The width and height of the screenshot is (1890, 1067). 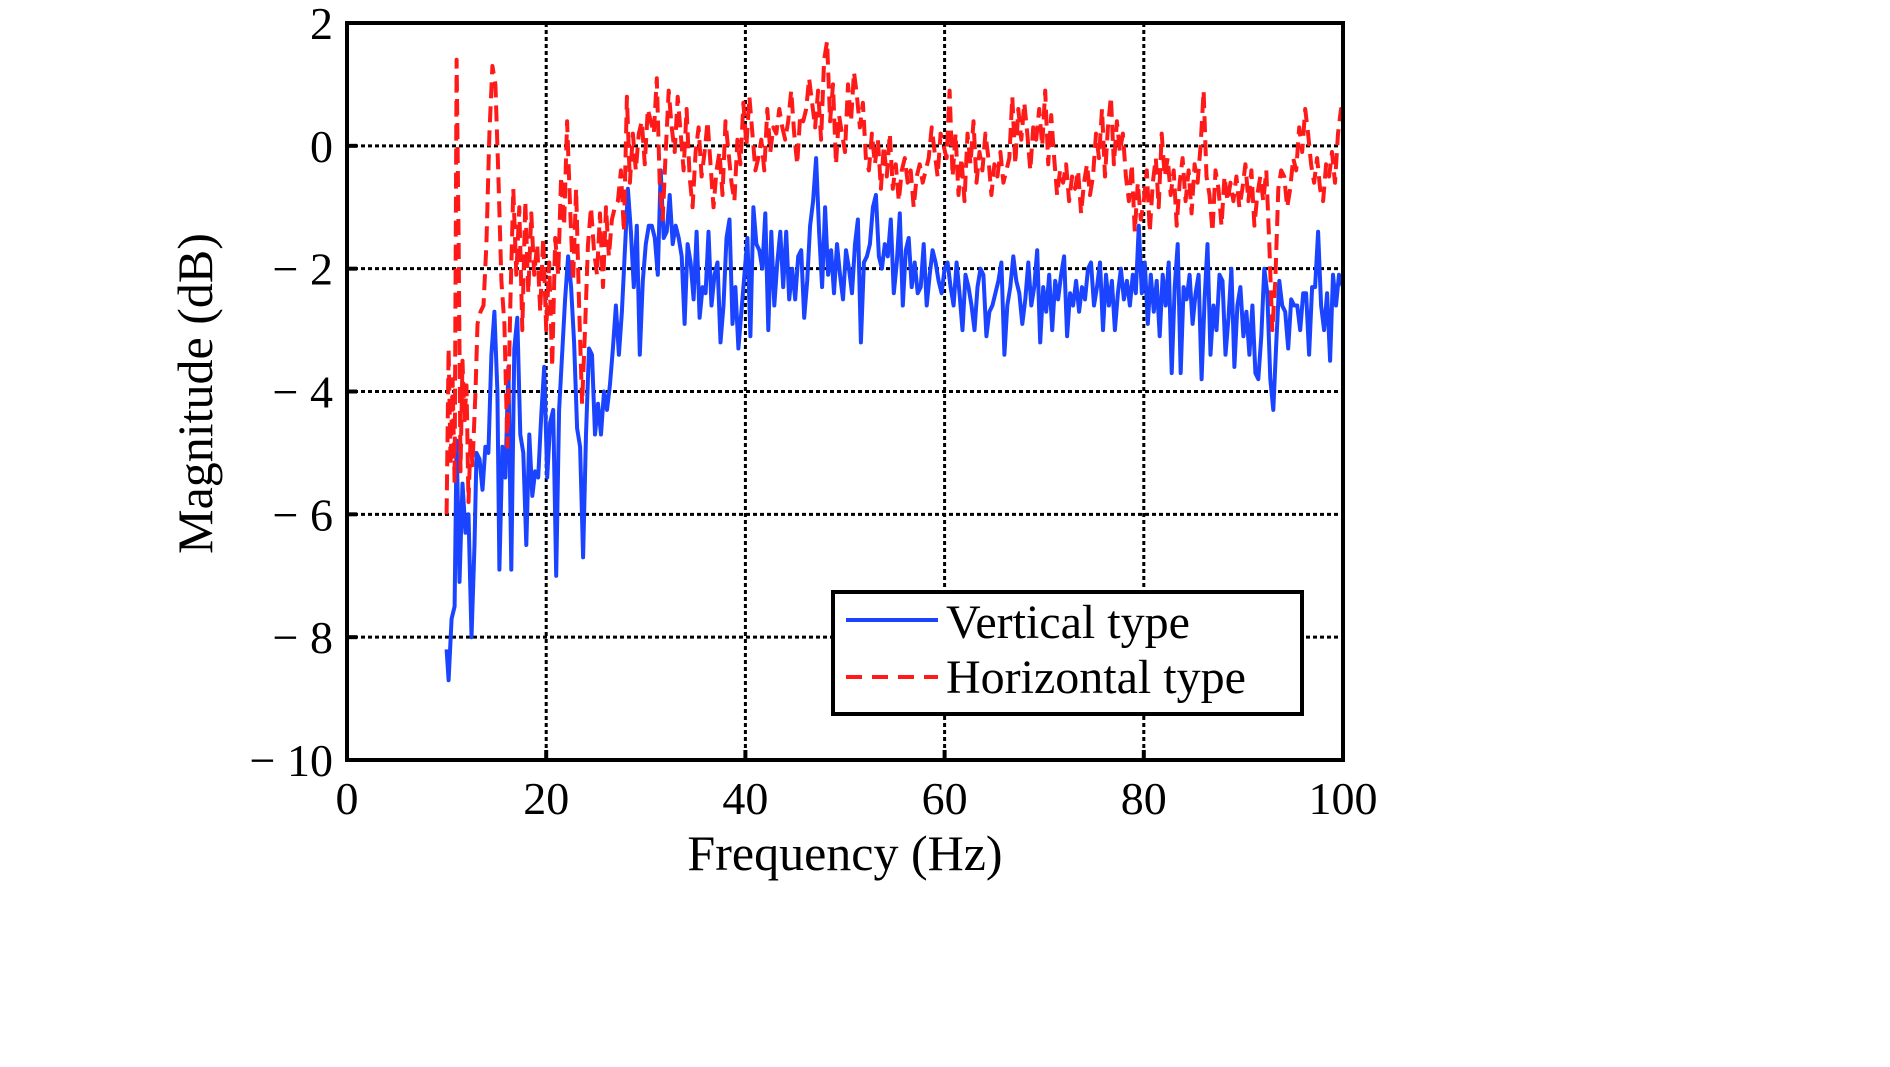 I want to click on x-tick-label: 100, so click(x=1343, y=798).